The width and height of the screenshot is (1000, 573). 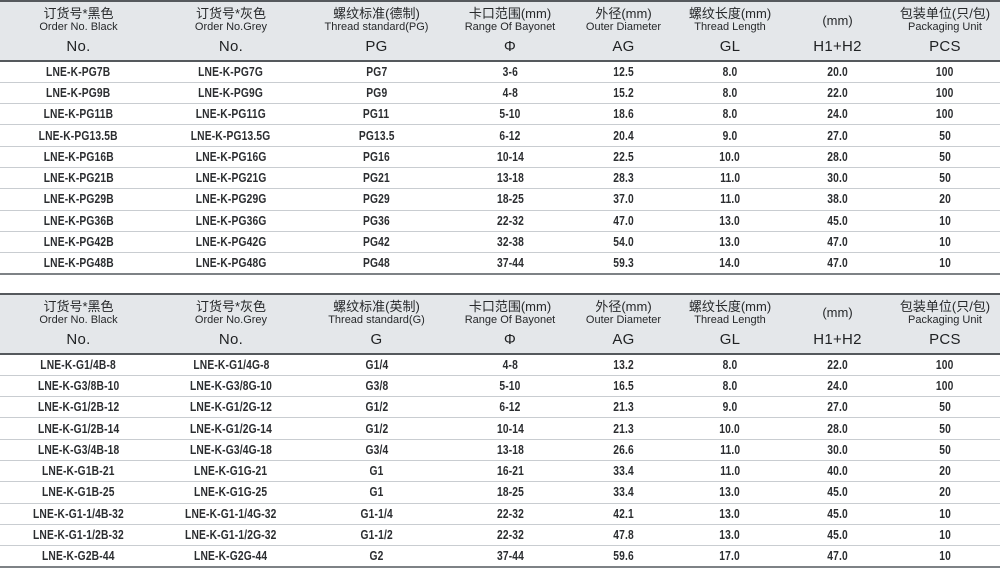 What do you see at coordinates (376, 306) in the screenshot?
I see `header-label-cn: 螺纹标准(英制)` at bounding box center [376, 306].